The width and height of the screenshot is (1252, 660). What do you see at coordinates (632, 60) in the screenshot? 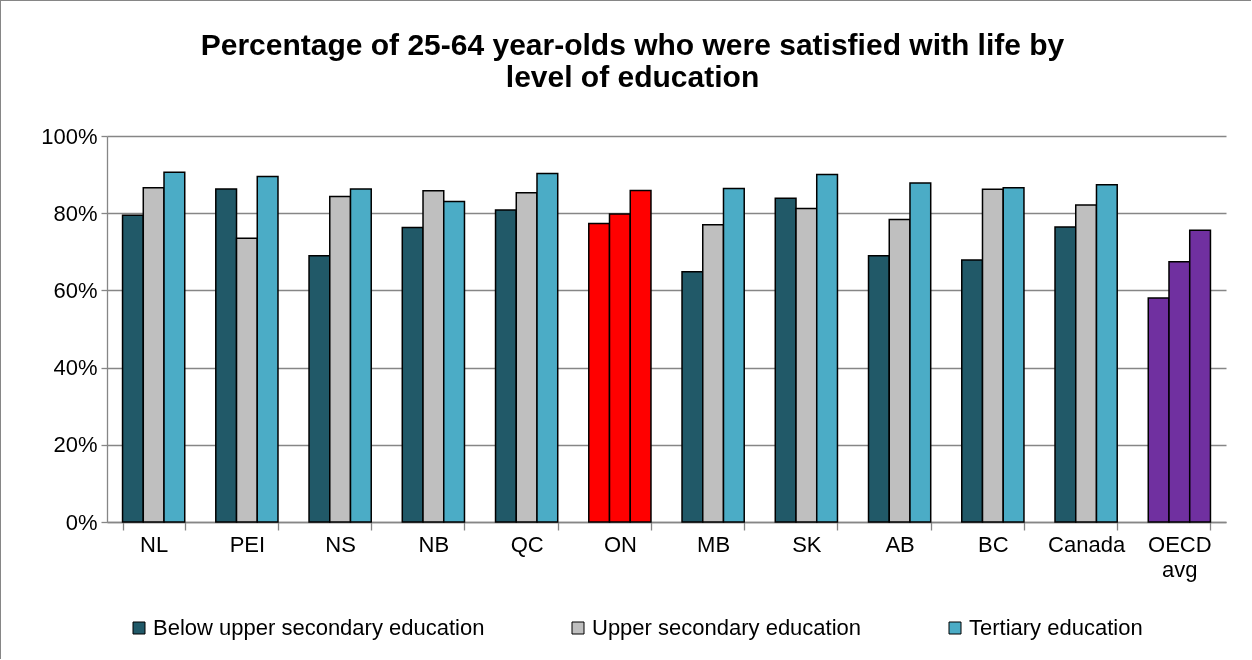
I see `chart-title: Percentage of 25-64 year-olds who were satisfied with life by level of education` at bounding box center [632, 60].